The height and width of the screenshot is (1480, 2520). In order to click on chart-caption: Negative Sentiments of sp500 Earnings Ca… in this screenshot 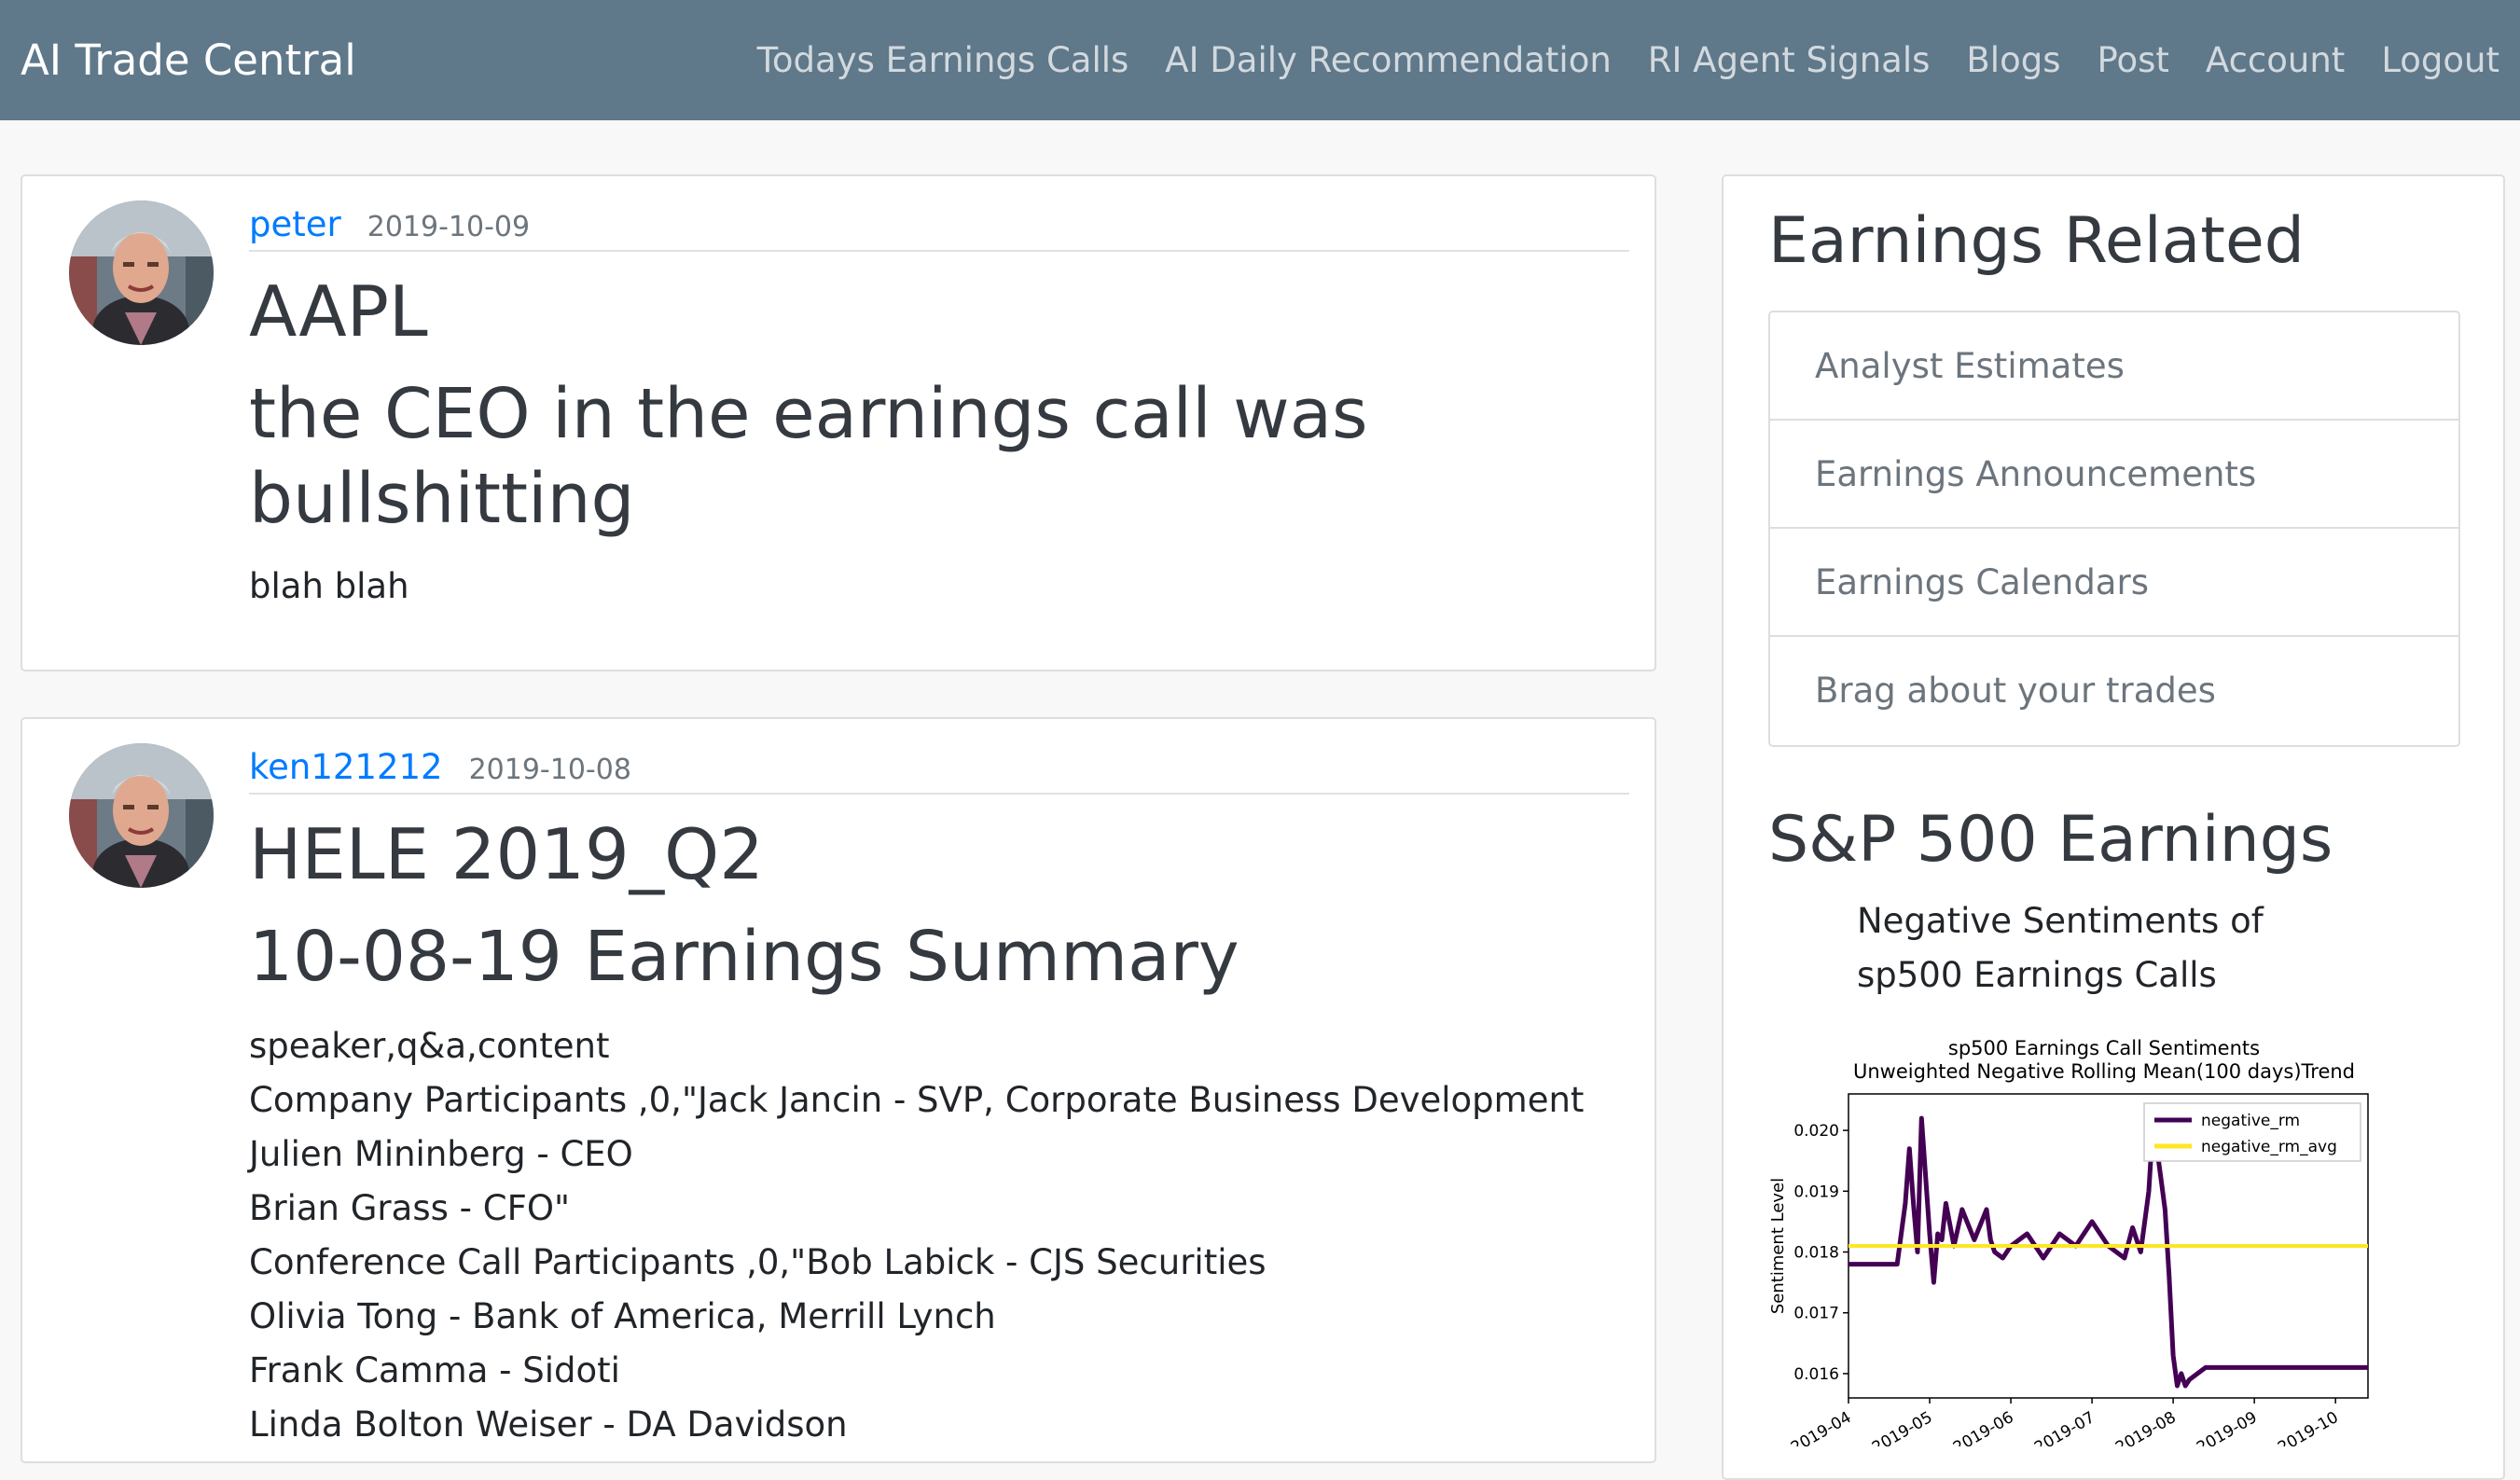, I will do `click(2060, 948)`.